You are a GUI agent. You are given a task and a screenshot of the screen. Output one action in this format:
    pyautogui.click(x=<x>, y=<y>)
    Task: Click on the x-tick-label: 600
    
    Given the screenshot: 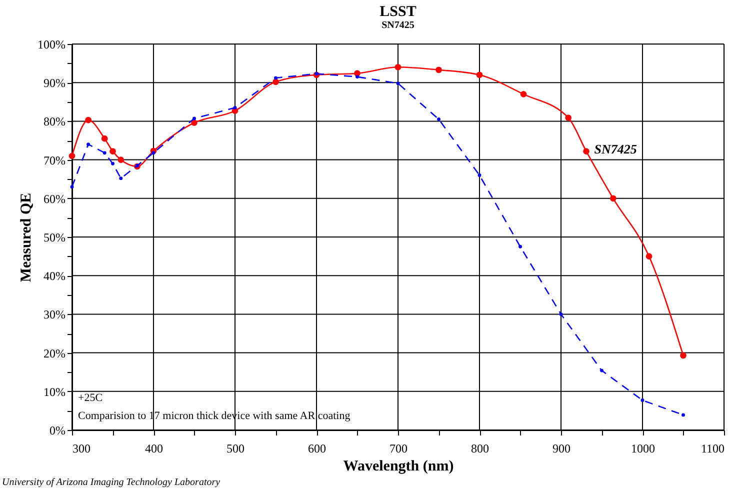 What is the action you would take?
    pyautogui.click(x=317, y=449)
    